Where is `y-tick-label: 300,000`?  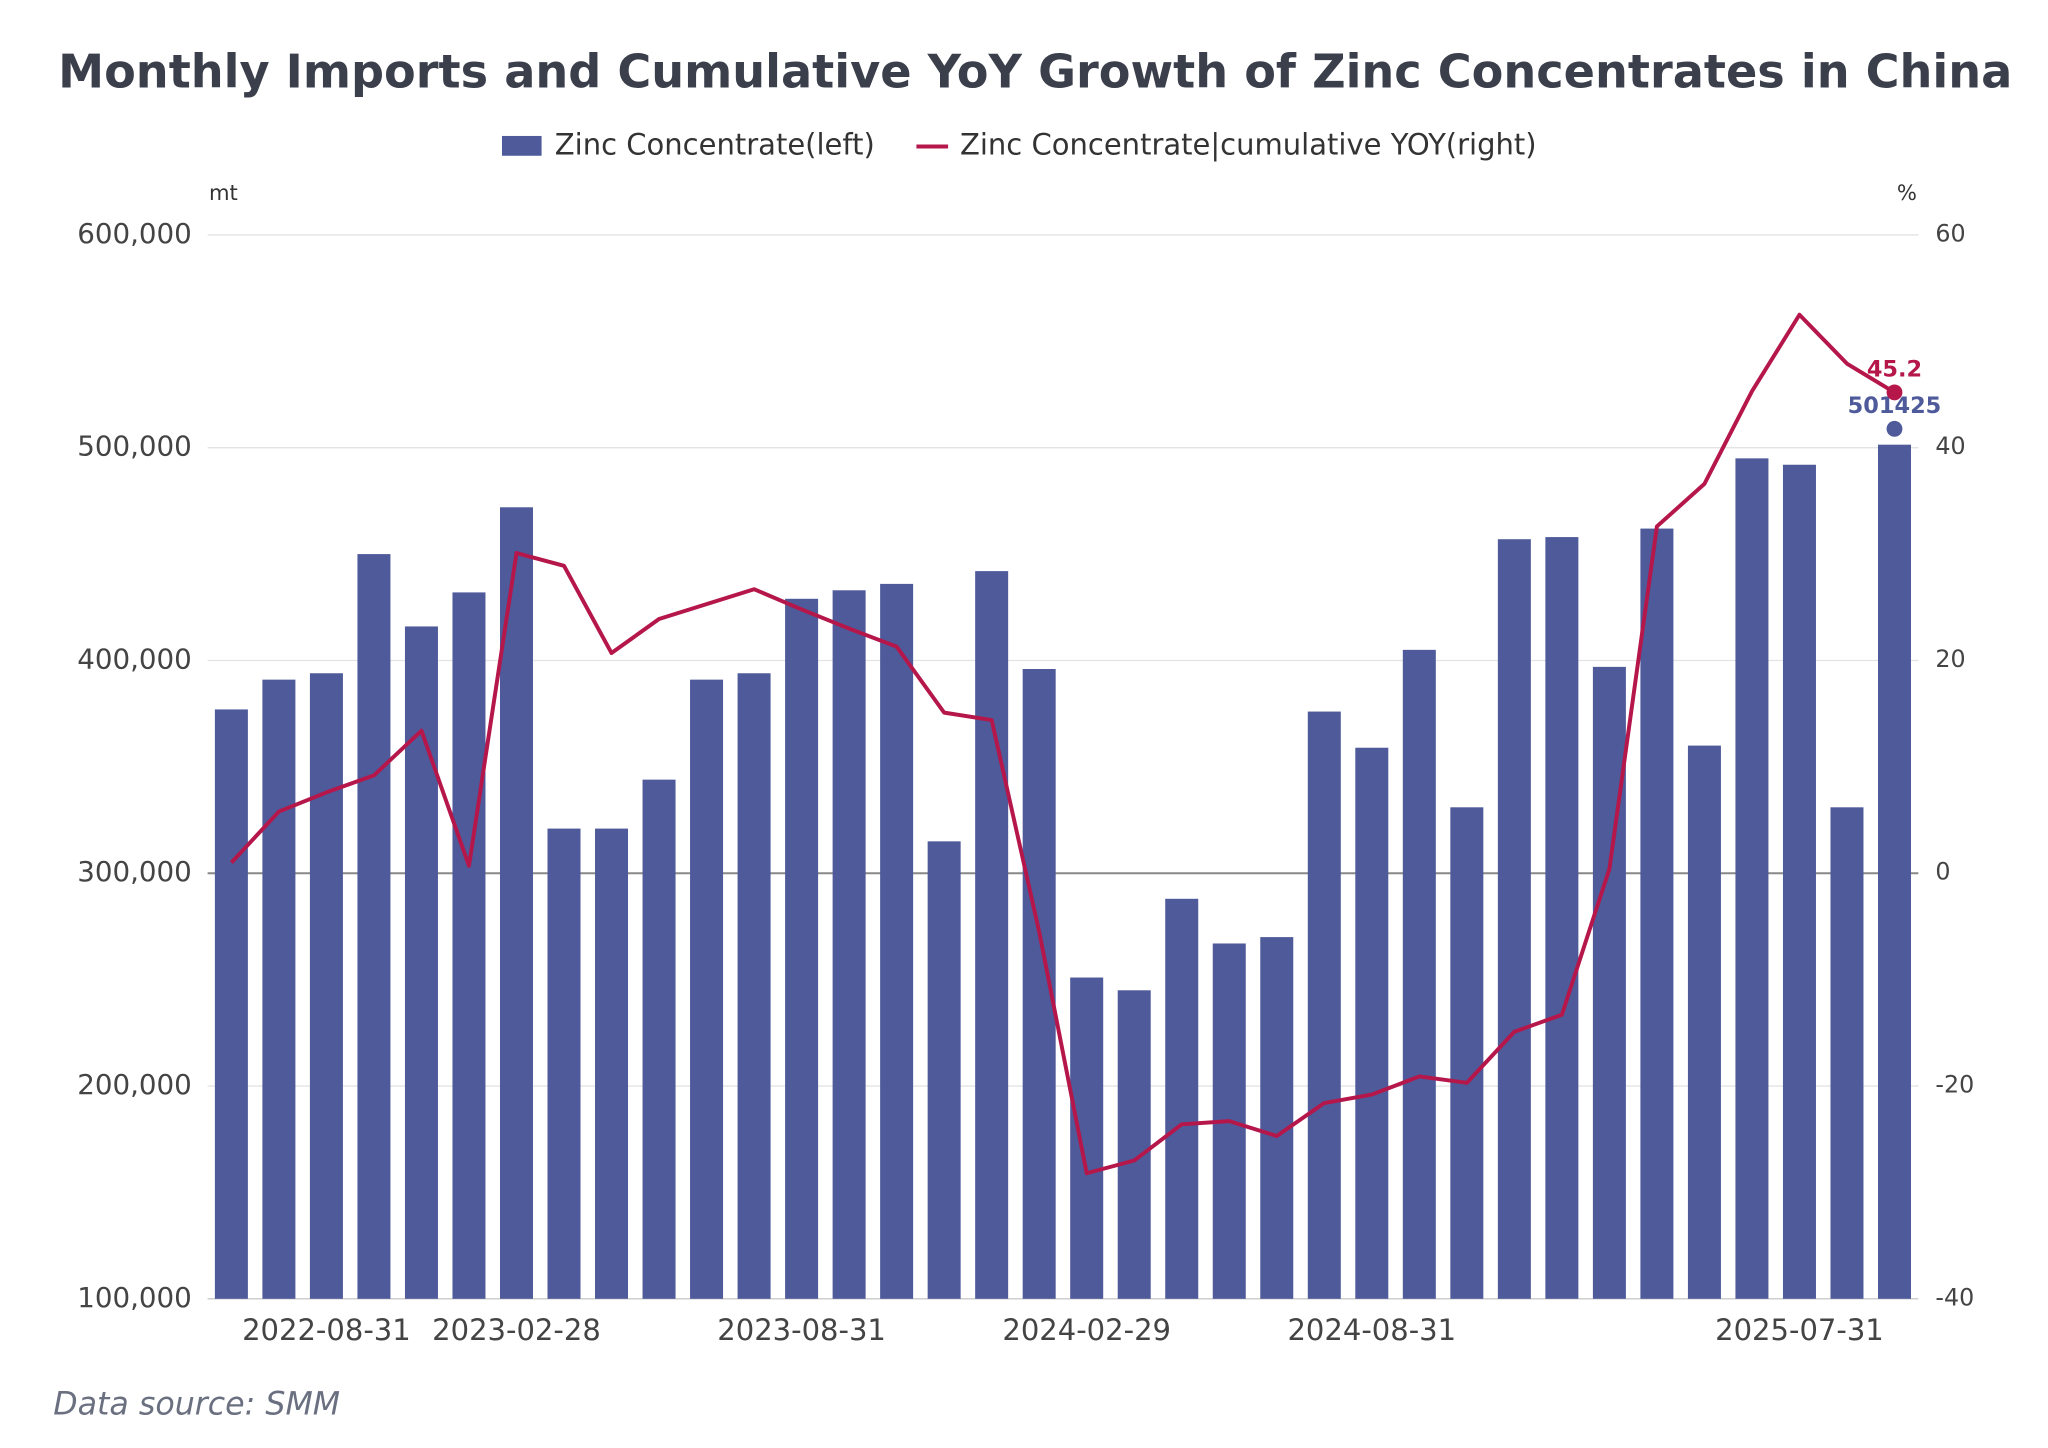 y-tick-label: 300,000 is located at coordinates (134, 871).